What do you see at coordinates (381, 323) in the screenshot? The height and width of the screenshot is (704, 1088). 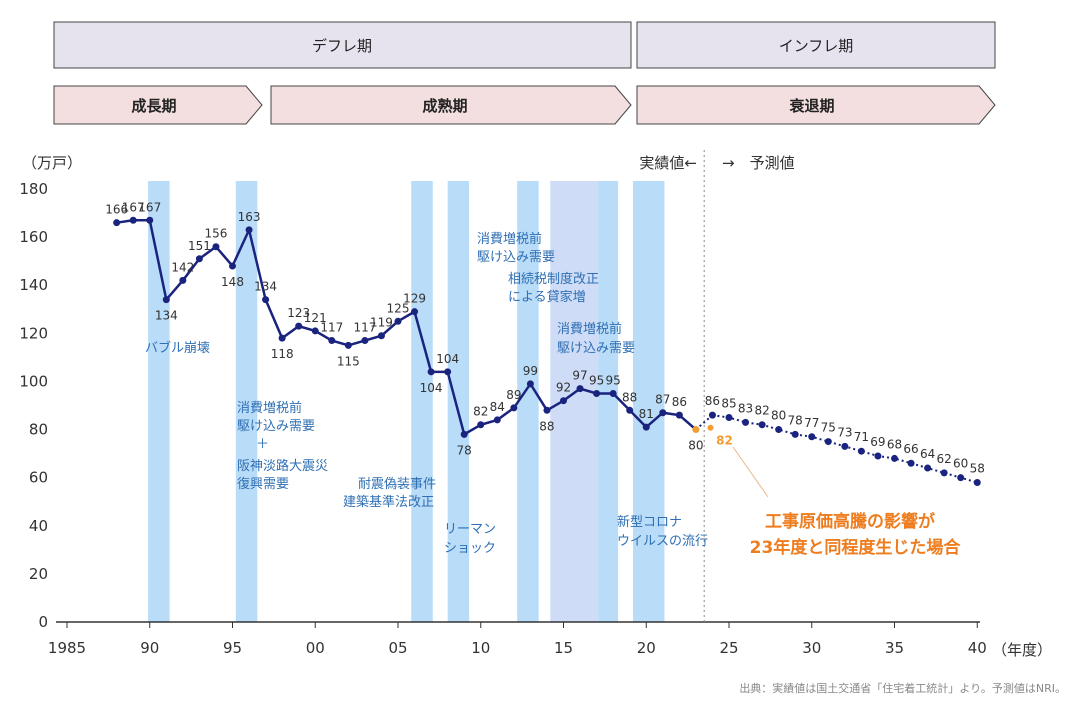 I see `actual-value-label: 119` at bounding box center [381, 323].